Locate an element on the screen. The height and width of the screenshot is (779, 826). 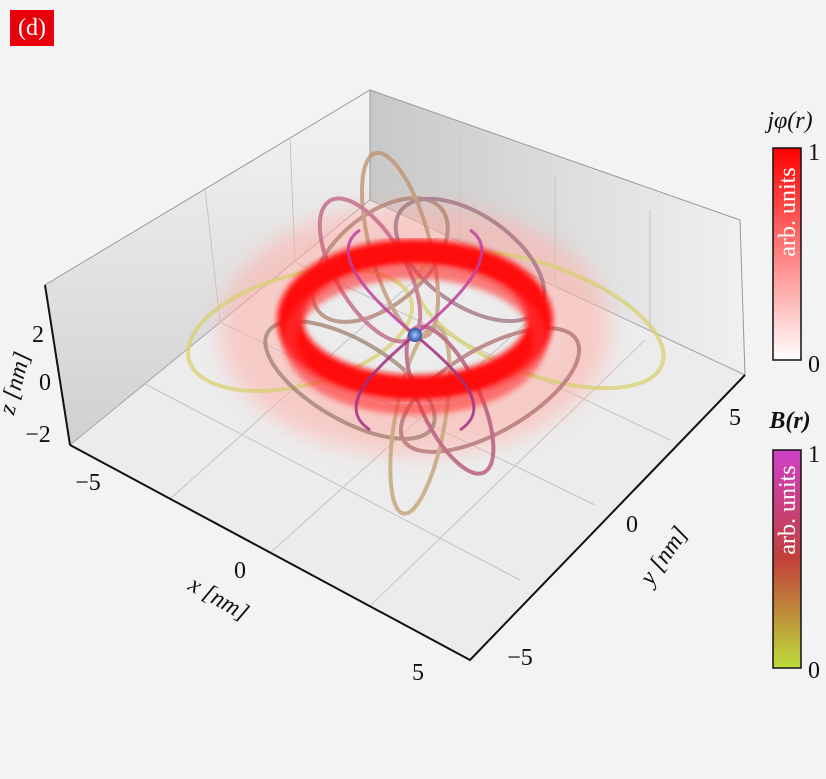
y-label: y [nm] is located at coordinates (664, 557).